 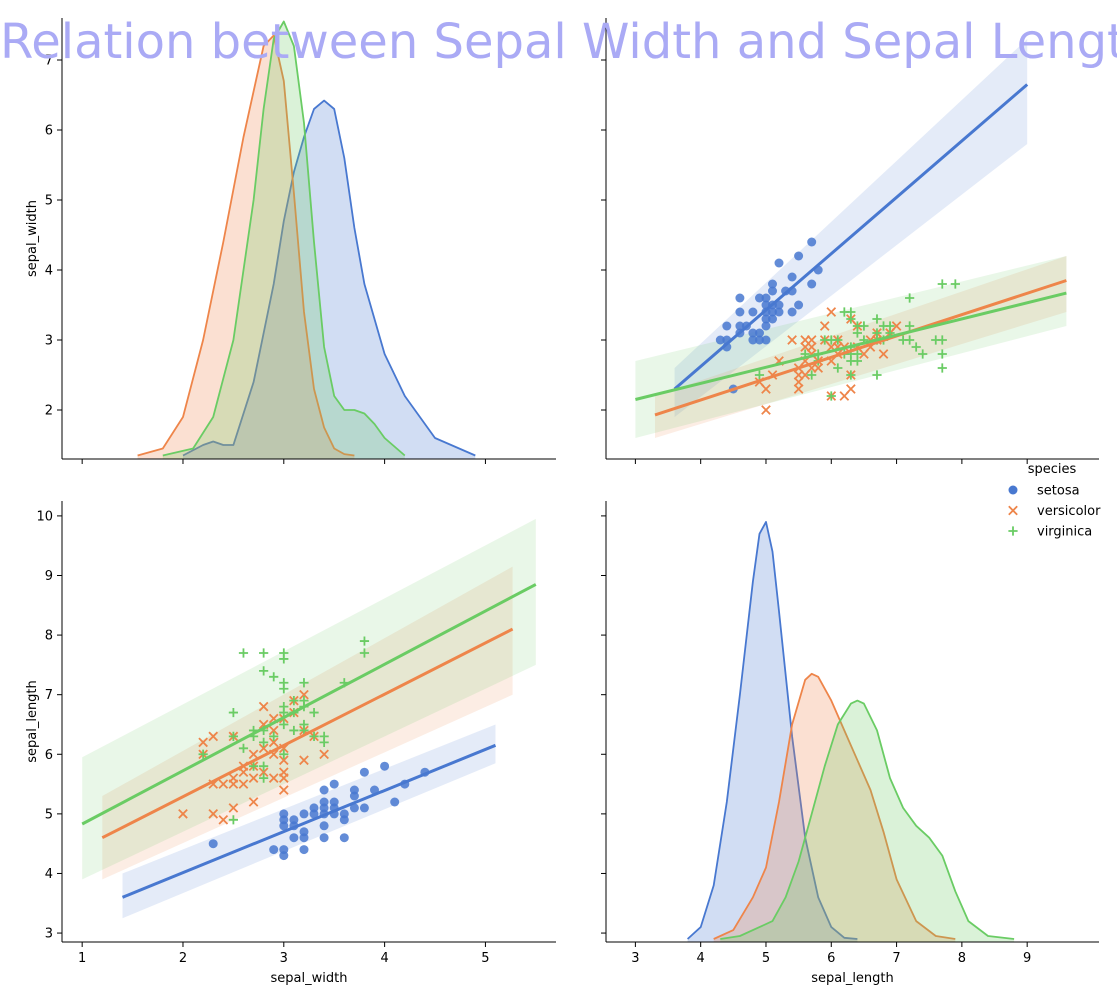 I want to click on x-axis-label: sepal_width, so click(x=309, y=978).